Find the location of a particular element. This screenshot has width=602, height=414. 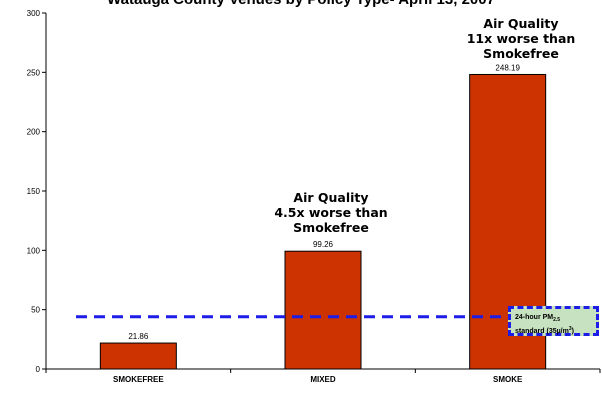

standard-label-line2: standard (35µ/m is located at coordinates (542, 331).